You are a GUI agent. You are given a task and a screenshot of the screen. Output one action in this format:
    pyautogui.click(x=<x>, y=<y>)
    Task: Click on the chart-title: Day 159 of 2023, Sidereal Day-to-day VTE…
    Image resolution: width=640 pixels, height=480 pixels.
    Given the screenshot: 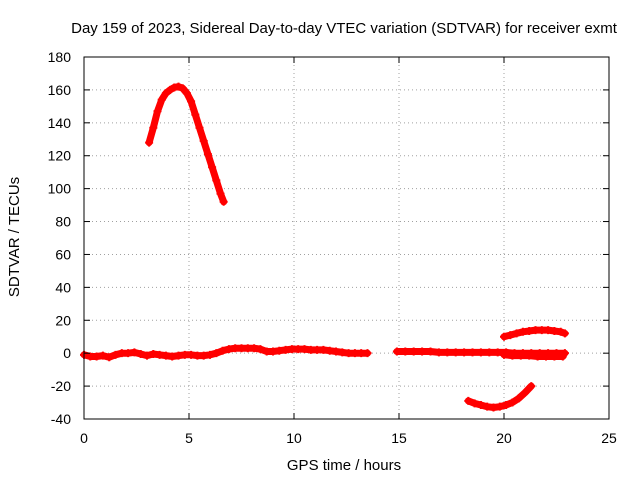 What is the action you would take?
    pyautogui.click(x=344, y=28)
    